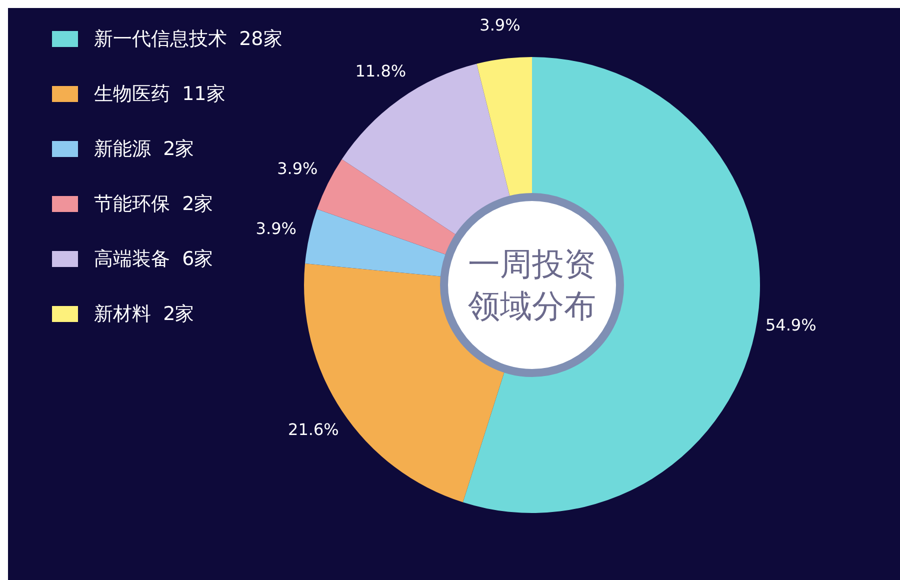 Image resolution: width=900 pixels, height=580 pixels. What do you see at coordinates (160, 94) in the screenshot?
I see `legend-label: 生物医药 11家` at bounding box center [160, 94].